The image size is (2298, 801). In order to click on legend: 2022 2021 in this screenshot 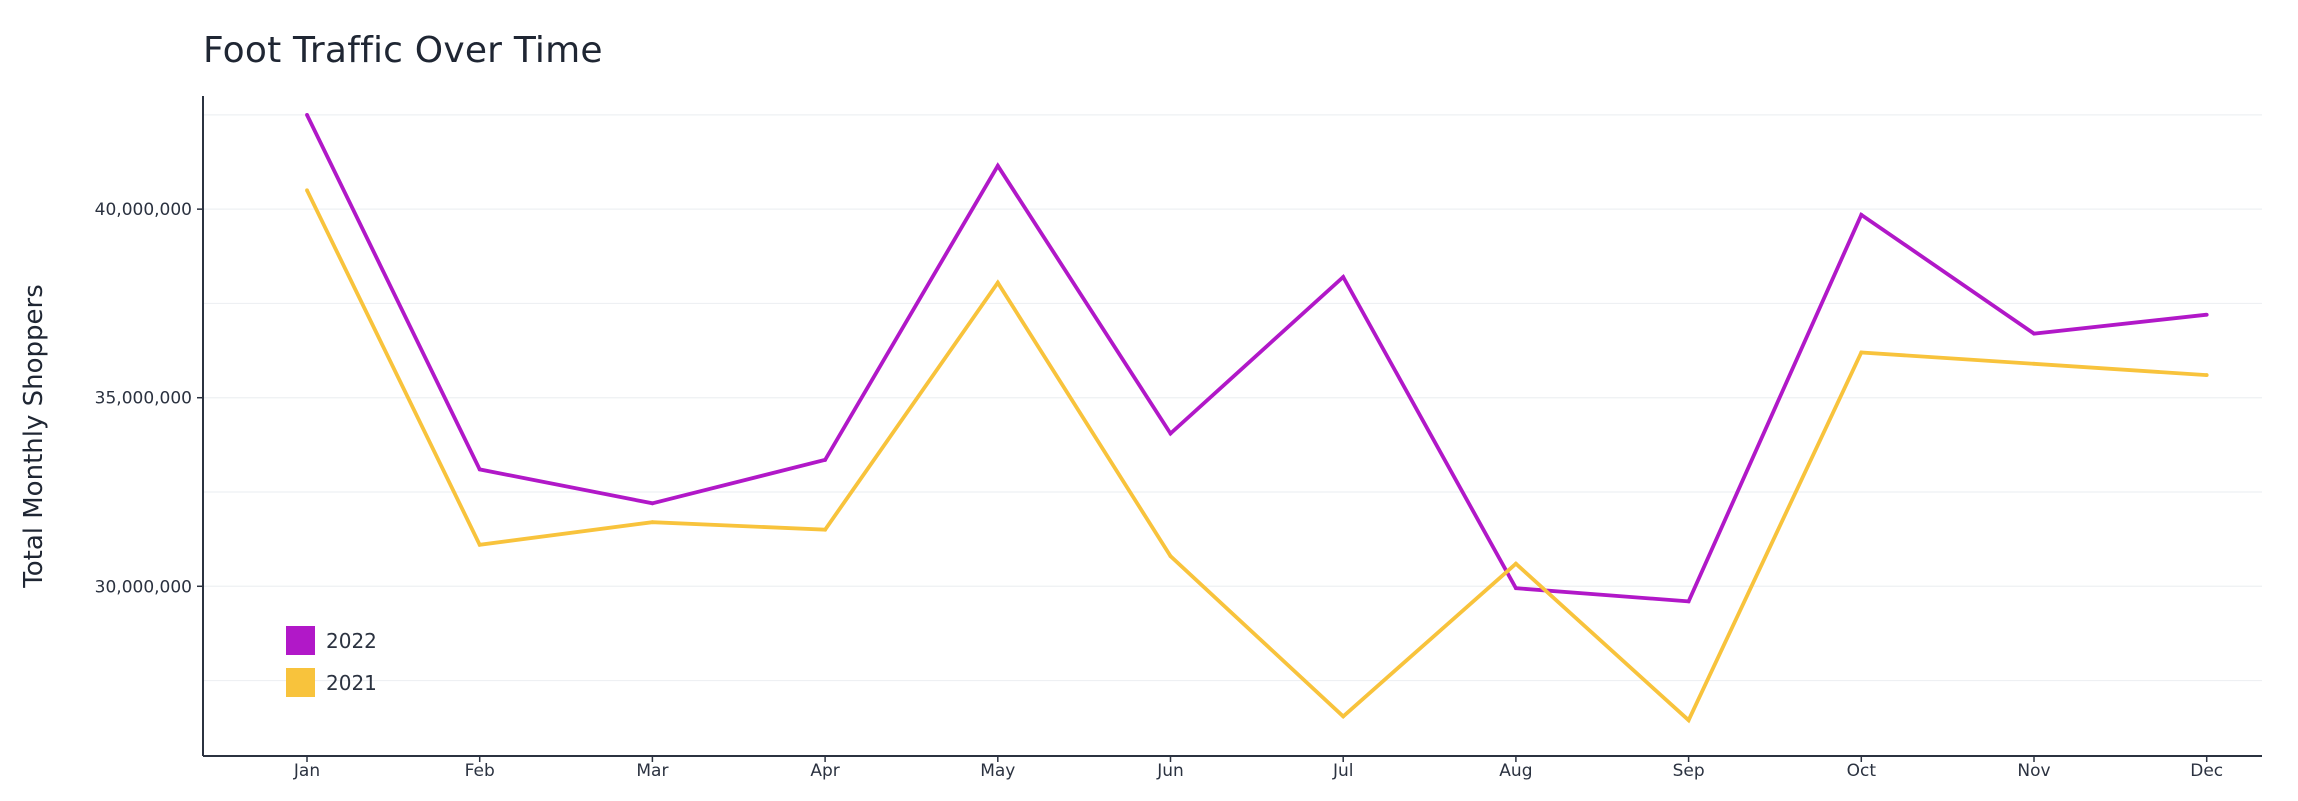, I will do `click(331, 661)`.